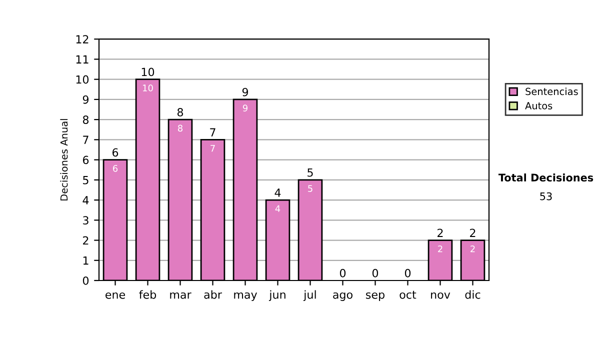 The height and width of the screenshot is (340, 600). What do you see at coordinates (148, 72) in the screenshot?
I see `total-label: 10` at bounding box center [148, 72].